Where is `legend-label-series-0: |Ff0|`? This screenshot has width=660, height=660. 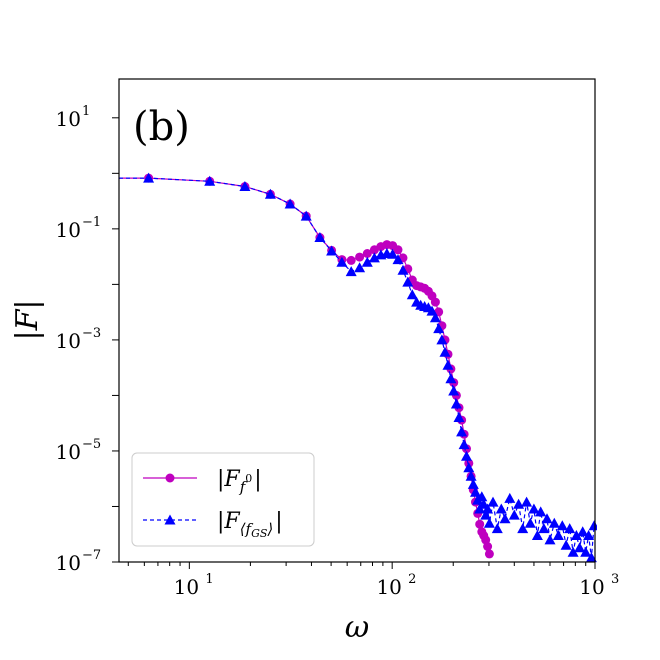 legend-label-series-0: |Ff0| is located at coordinates (239, 481).